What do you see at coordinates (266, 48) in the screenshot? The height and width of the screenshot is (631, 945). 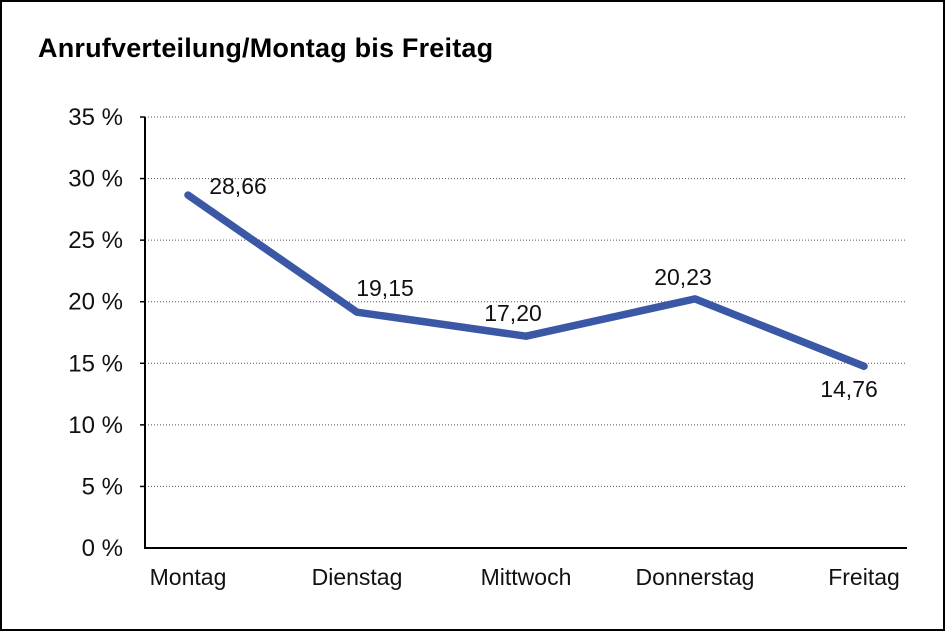 I see `chart-title: Anrufverteilung/Montag bis Freitag` at bounding box center [266, 48].